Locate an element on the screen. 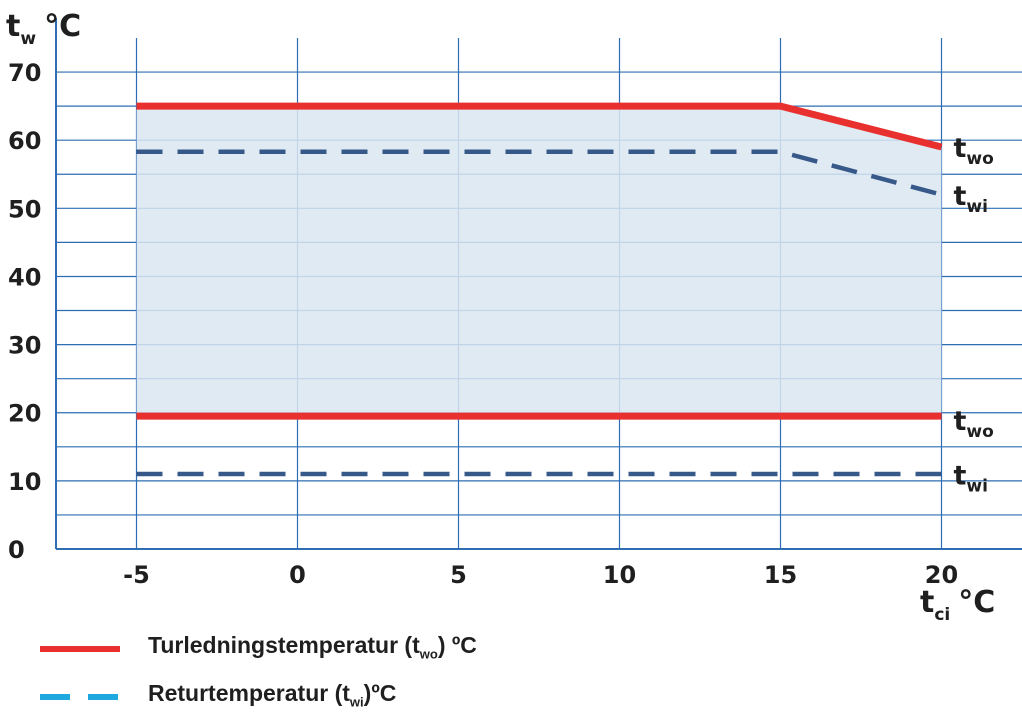 This screenshot has height=720, width=1022. legend-return-text: Returtemperatur (twi)ºC is located at coordinates (272, 695).